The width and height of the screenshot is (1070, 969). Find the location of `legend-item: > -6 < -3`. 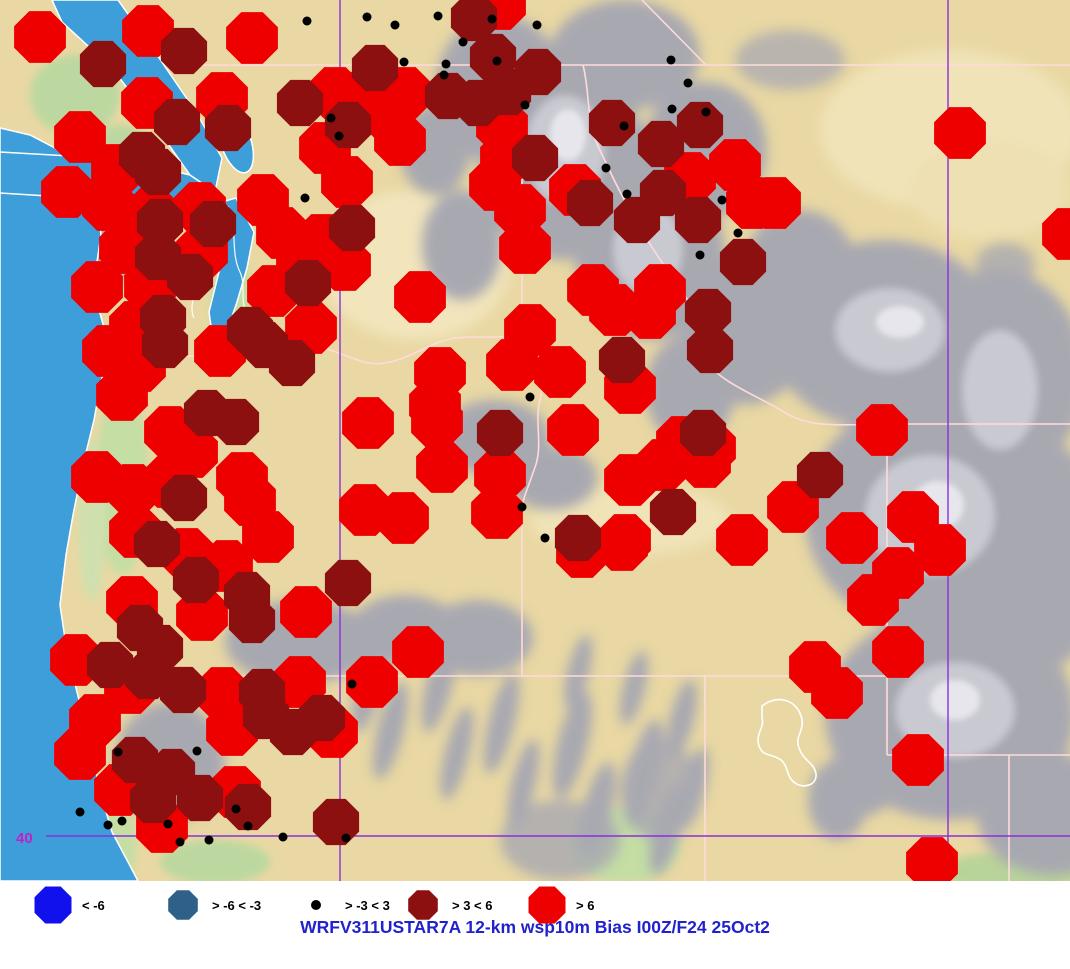

legend-item: > -6 < -3 is located at coordinates (210, 905).